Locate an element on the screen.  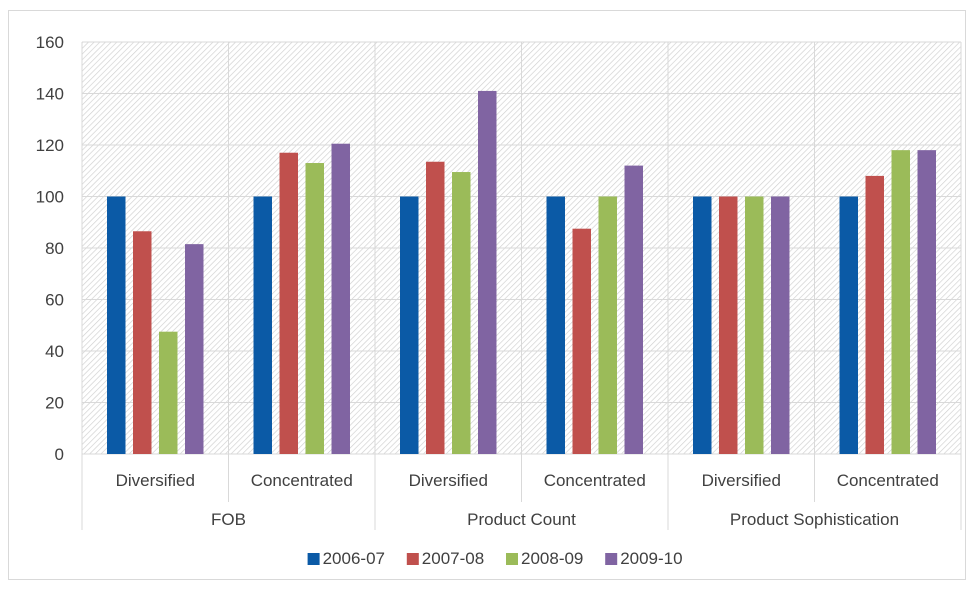
legend: 2006-07 2007-08 2008-09 2009-10 is located at coordinates (495, 558).